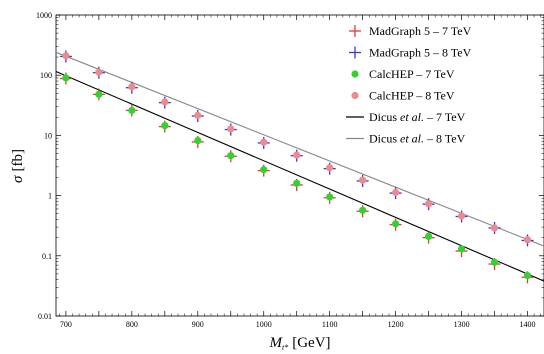  Describe the element at coordinates (355, 74) in the screenshot. I see `legend-marker-ch7` at that location.